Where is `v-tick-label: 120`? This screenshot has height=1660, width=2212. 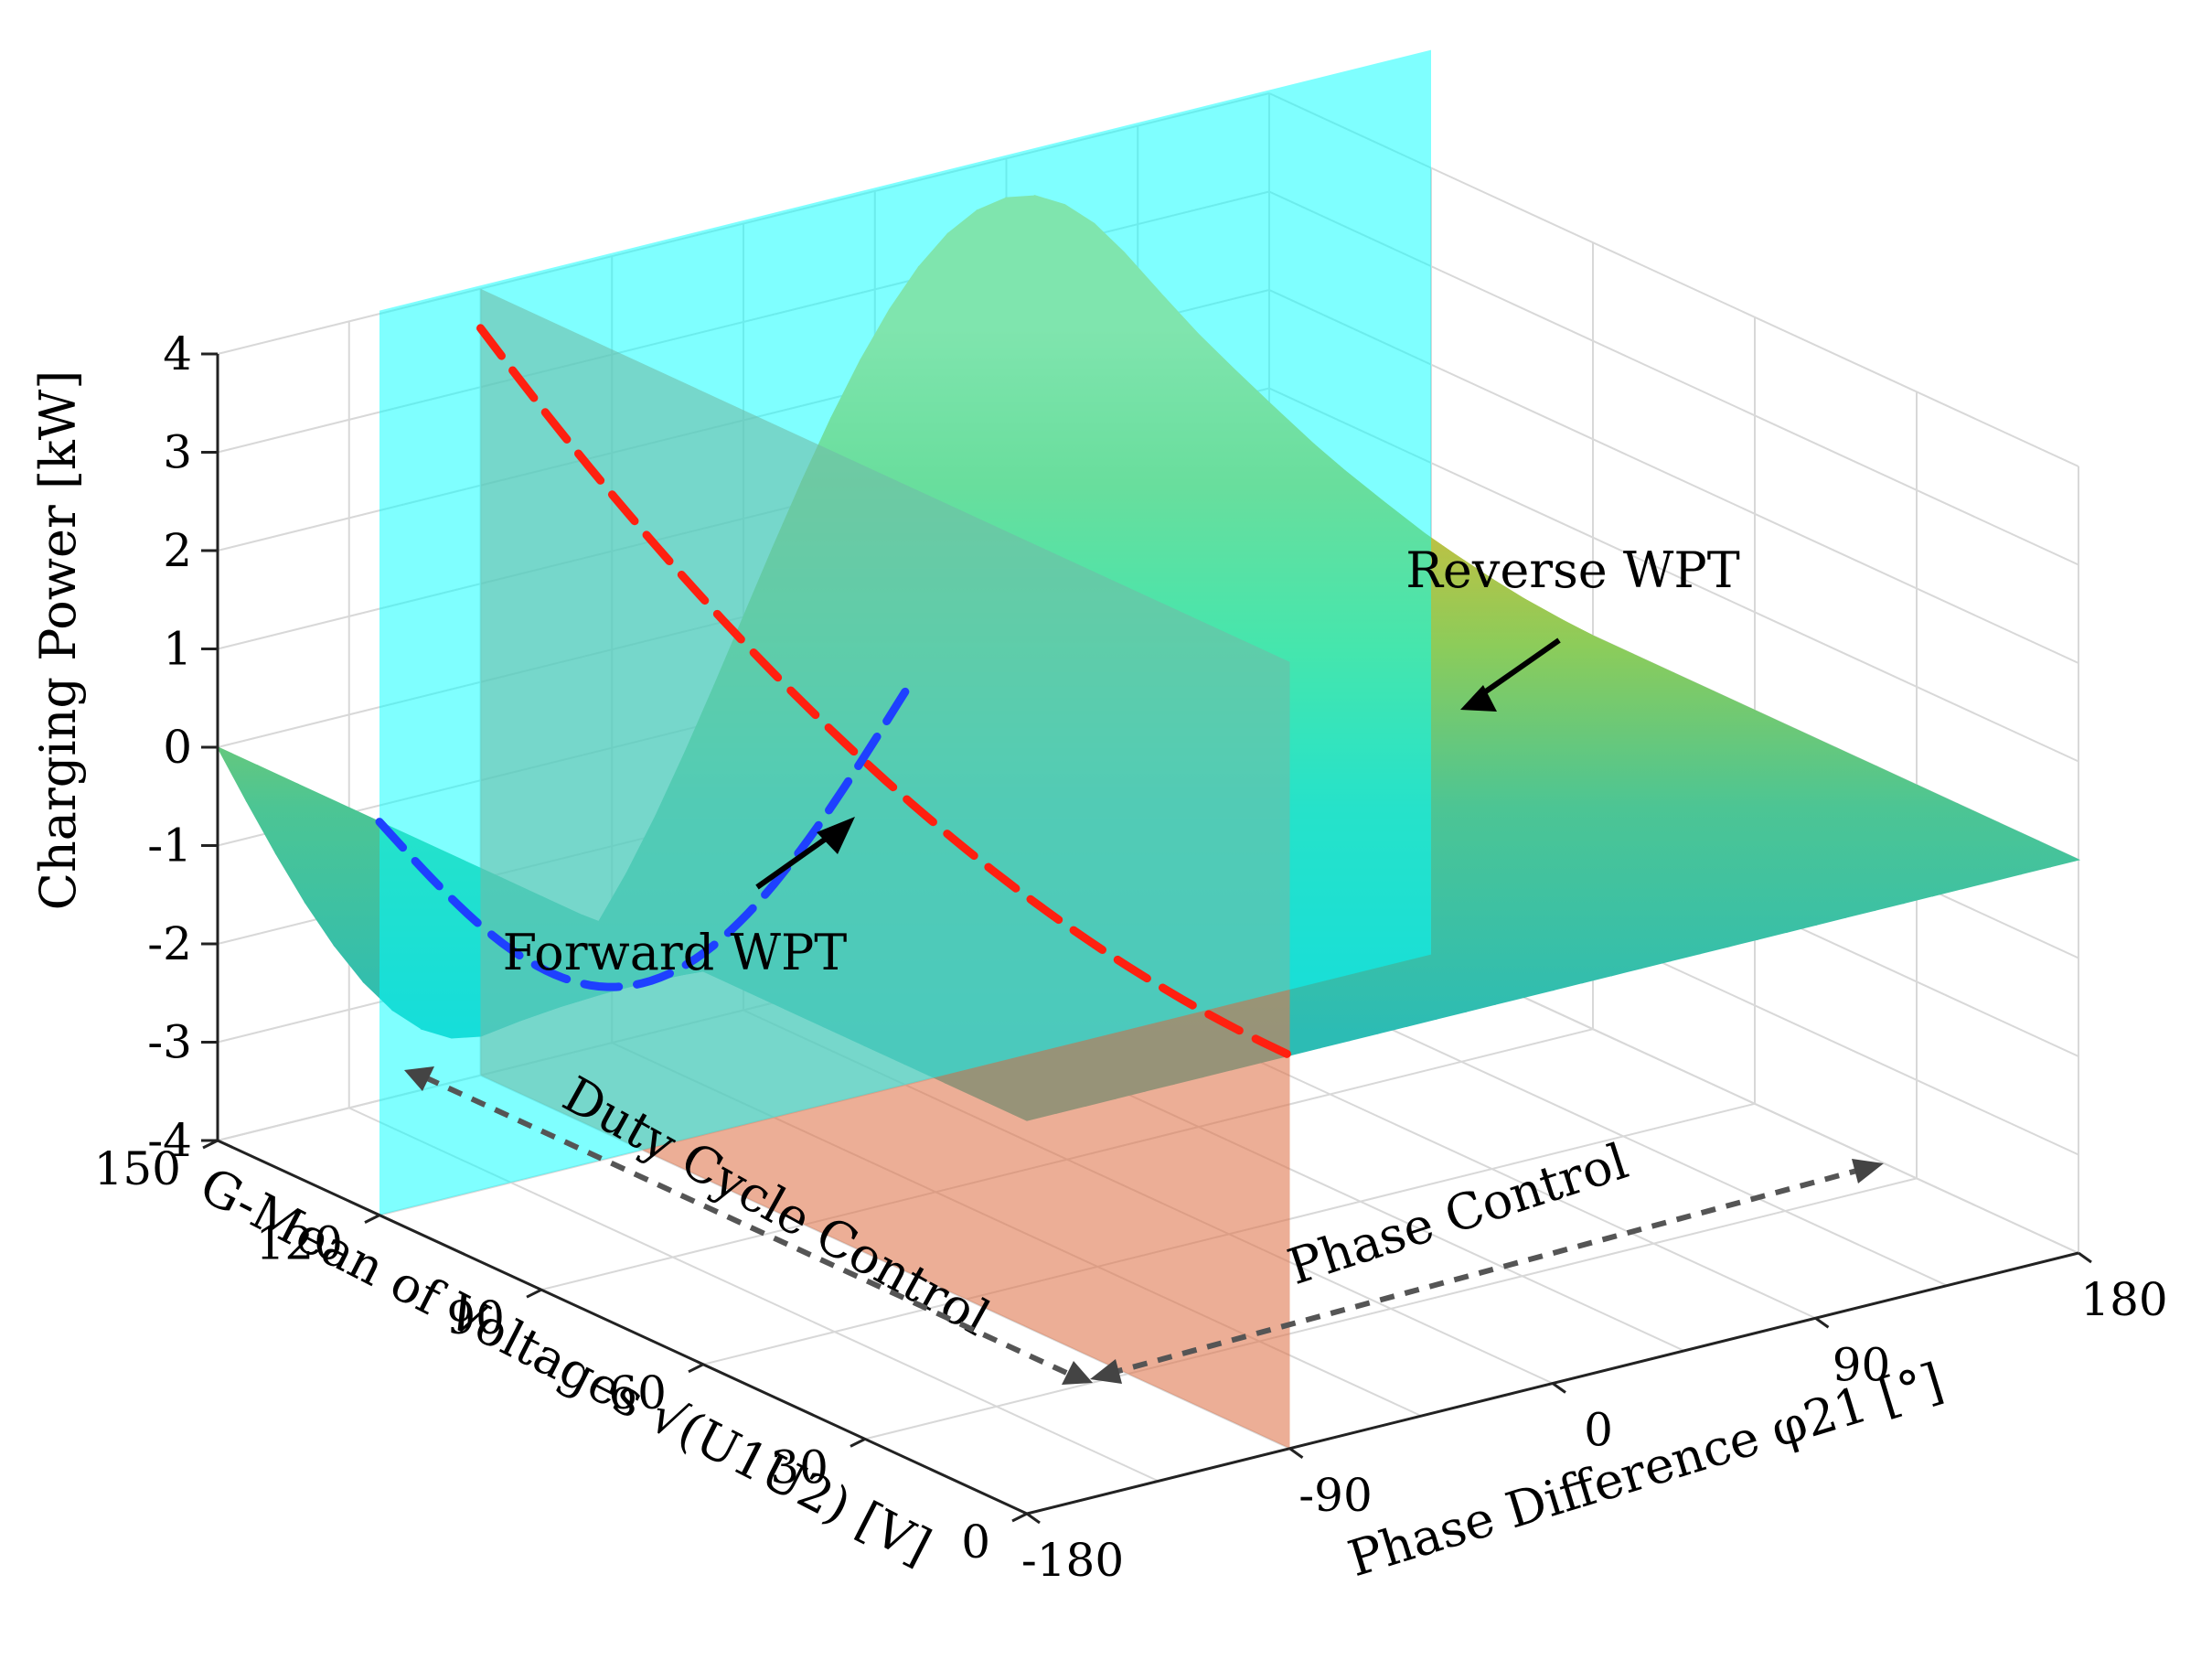
v-tick-label: 120 is located at coordinates (299, 1244).